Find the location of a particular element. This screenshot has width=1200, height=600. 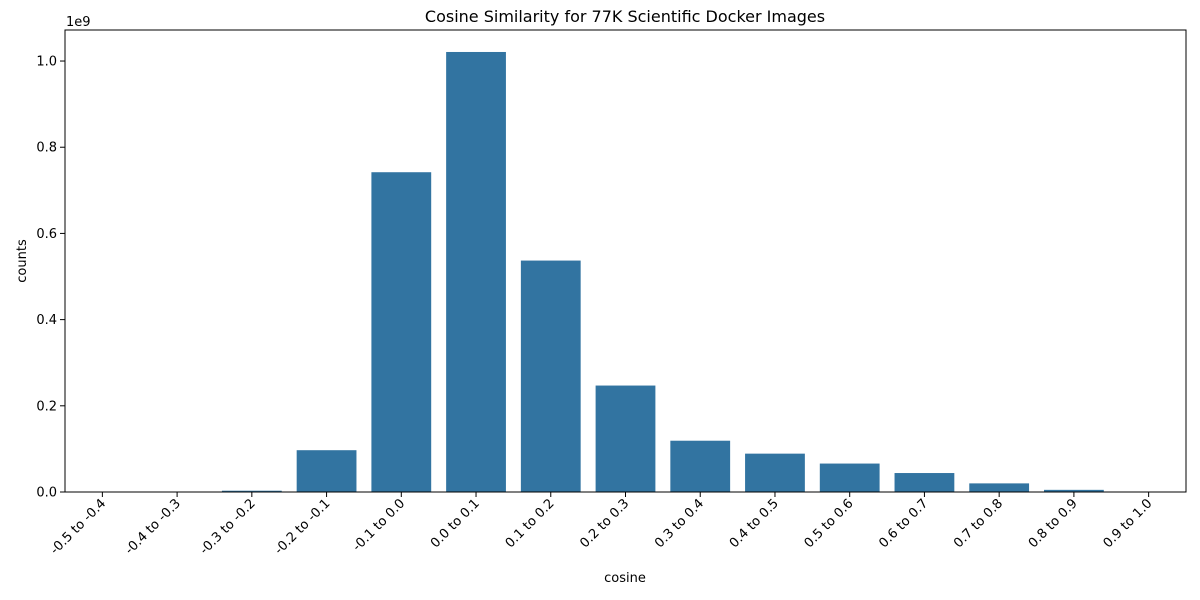

y-scale-label: 1e9 is located at coordinates (78, 22).